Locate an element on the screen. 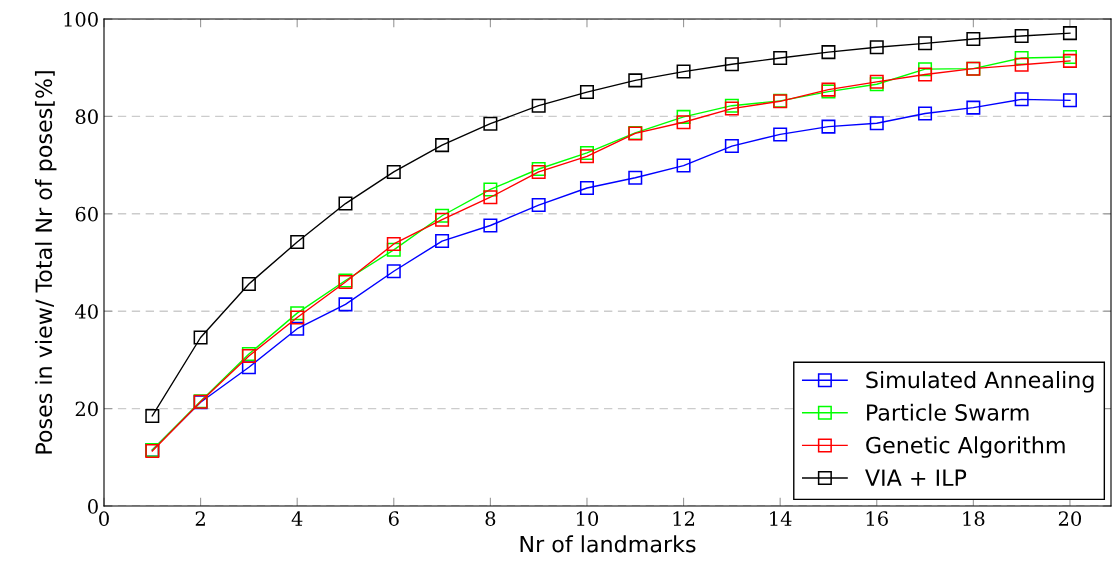  x-tick-label: 4 is located at coordinates (297, 518).